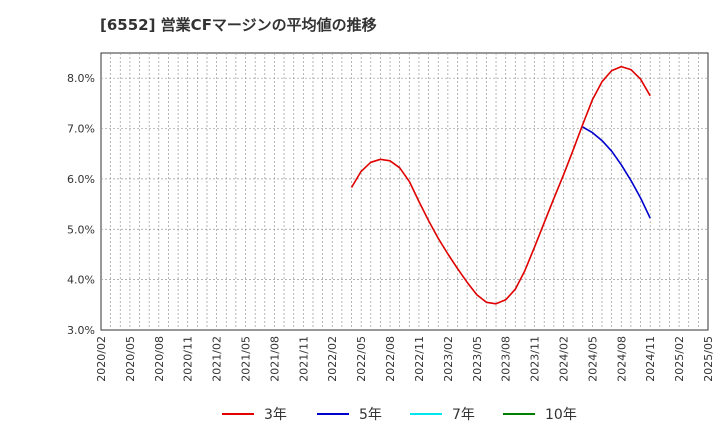  I want to click on x-tick-label: 2020/05, so click(130, 359).